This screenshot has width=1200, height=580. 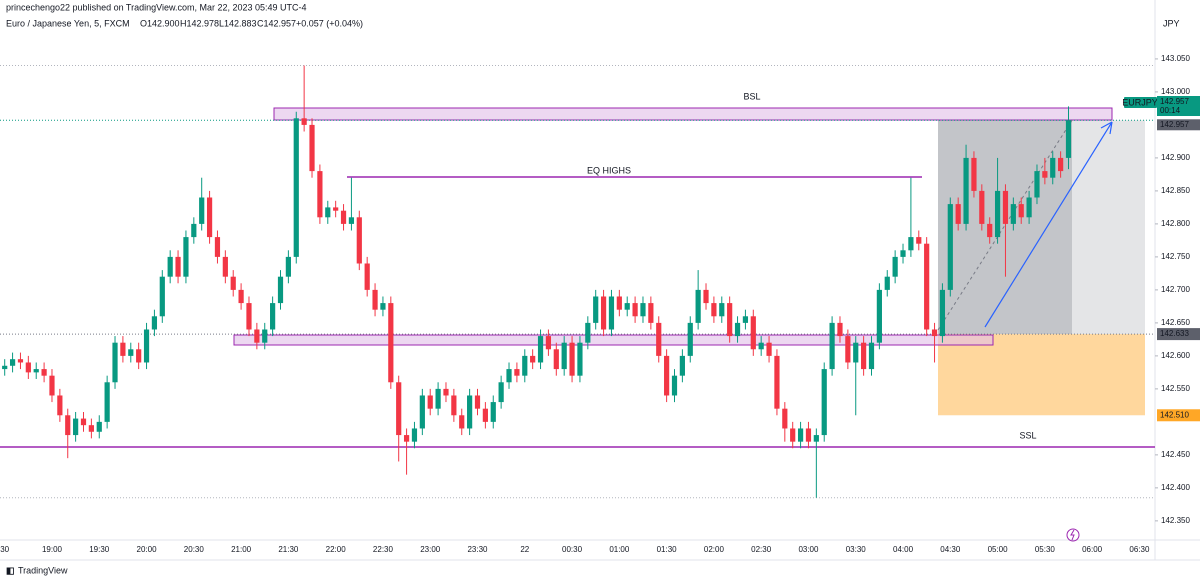 I want to click on x-tick-label: 06:00, so click(x=1092, y=549).